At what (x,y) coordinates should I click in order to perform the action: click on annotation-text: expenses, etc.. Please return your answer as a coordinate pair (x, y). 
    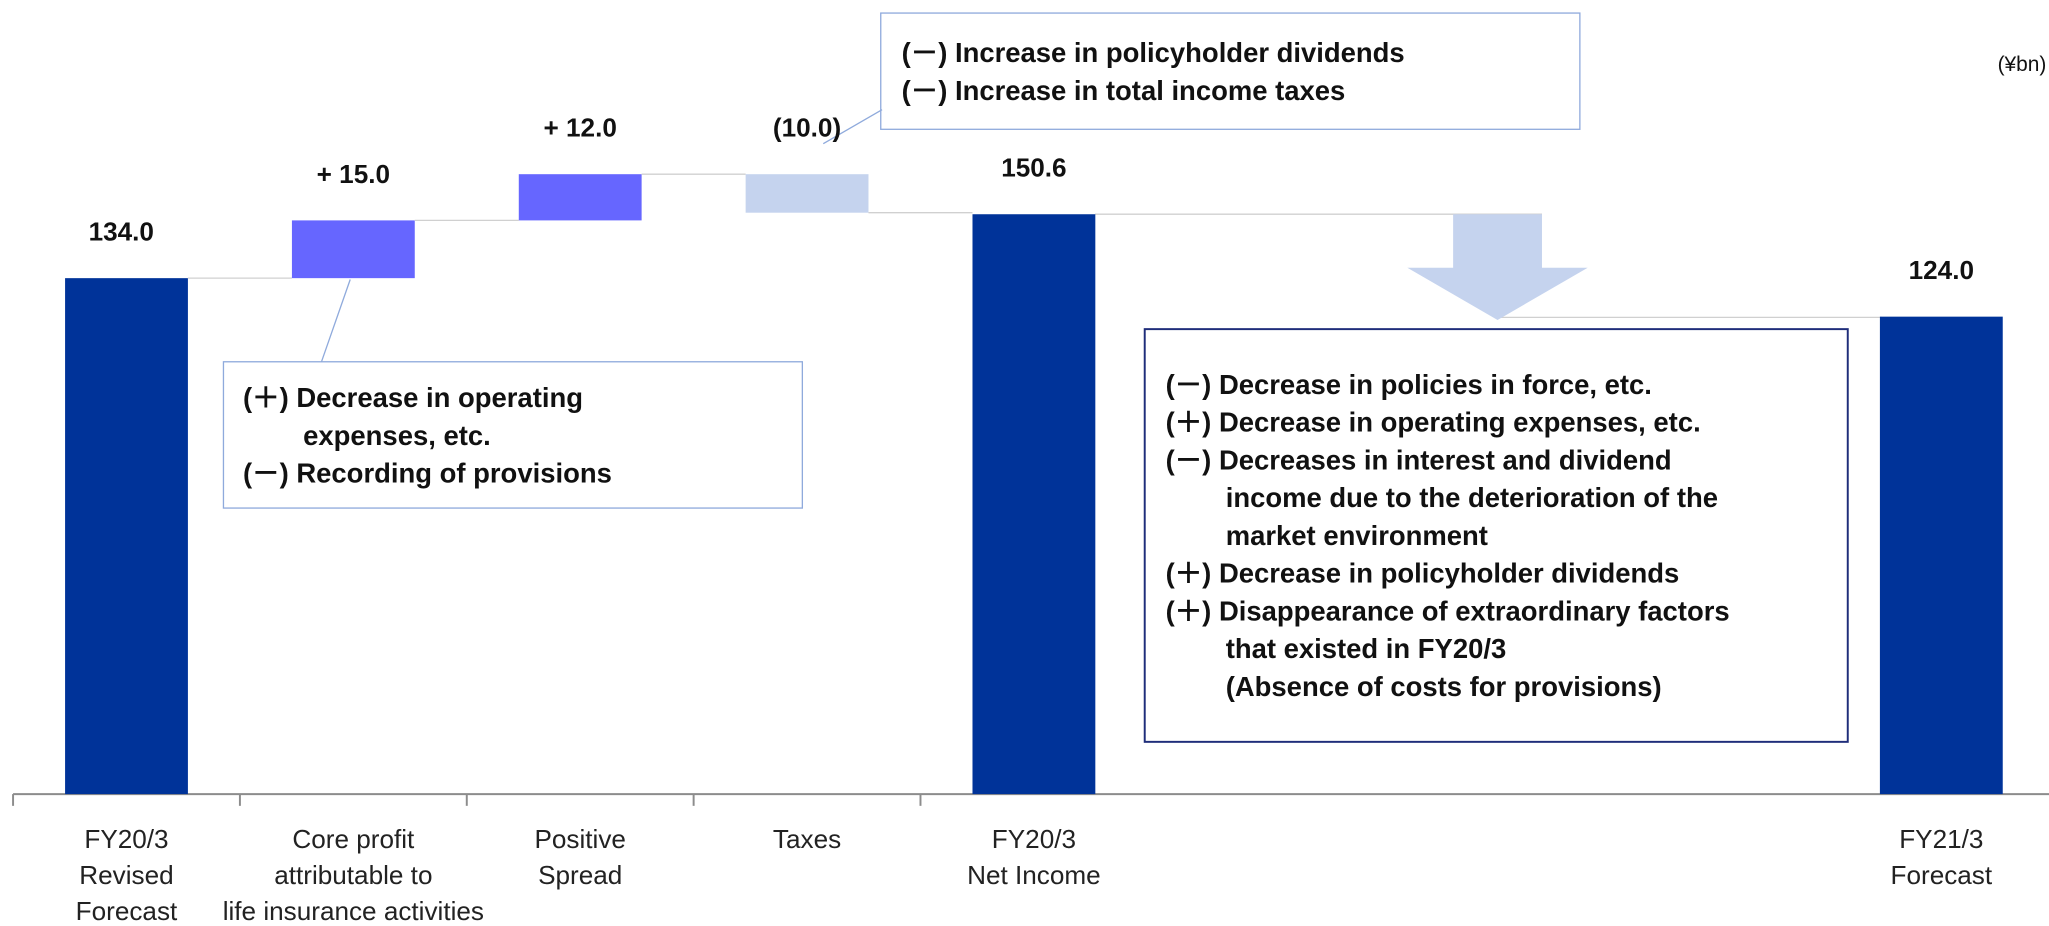
    Looking at the image, I should click on (397, 435).